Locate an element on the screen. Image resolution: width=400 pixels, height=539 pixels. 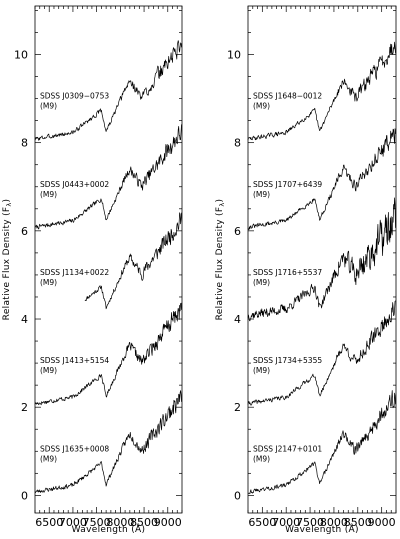
spectrum-name-label: SDSS J1413+5154 is located at coordinates (74, 360).